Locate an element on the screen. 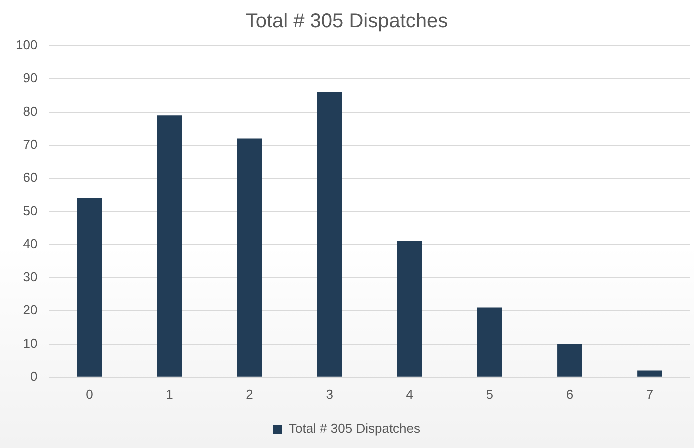 The image size is (694, 448). chart-title: Total # 305 Dispatches is located at coordinates (347, 21).